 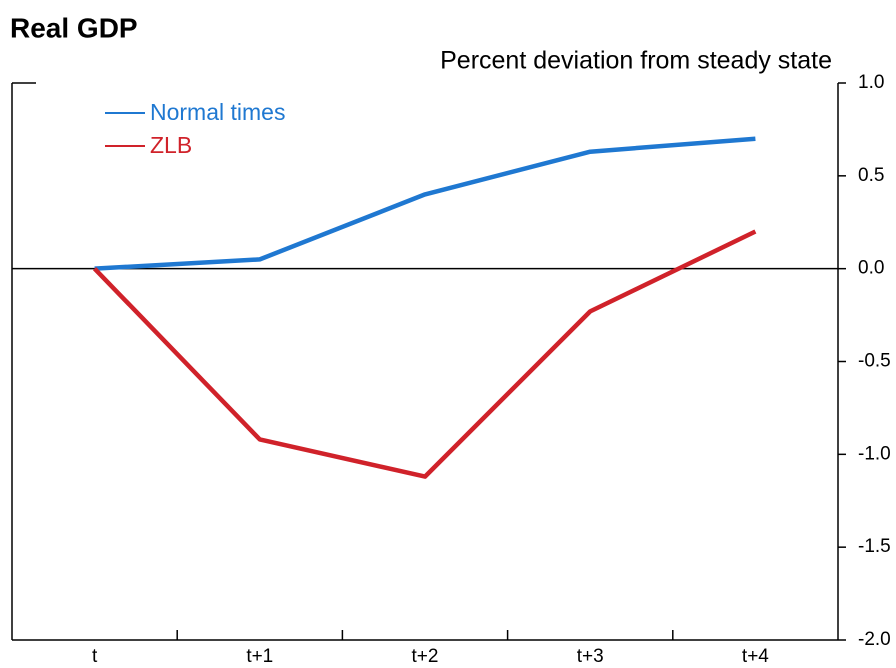 I want to click on y-tick-label: 1.0, so click(x=871, y=82).